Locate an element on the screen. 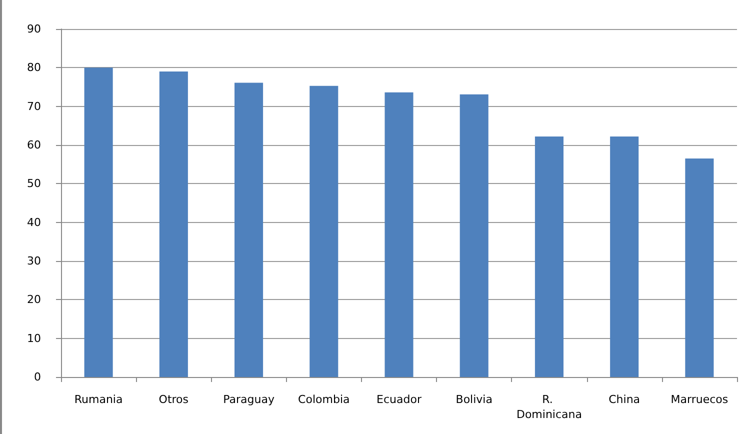 Image resolution: width=747 pixels, height=434 pixels. x-tick-label: Otros is located at coordinates (173, 399).